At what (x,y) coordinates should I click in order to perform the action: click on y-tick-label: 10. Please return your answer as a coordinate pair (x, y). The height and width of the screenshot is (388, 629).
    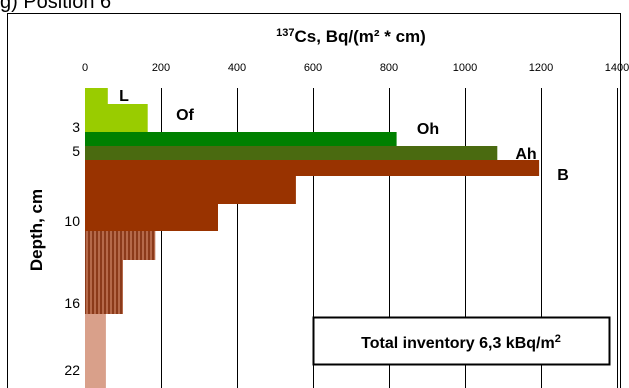
    Looking at the image, I should click on (72, 221).